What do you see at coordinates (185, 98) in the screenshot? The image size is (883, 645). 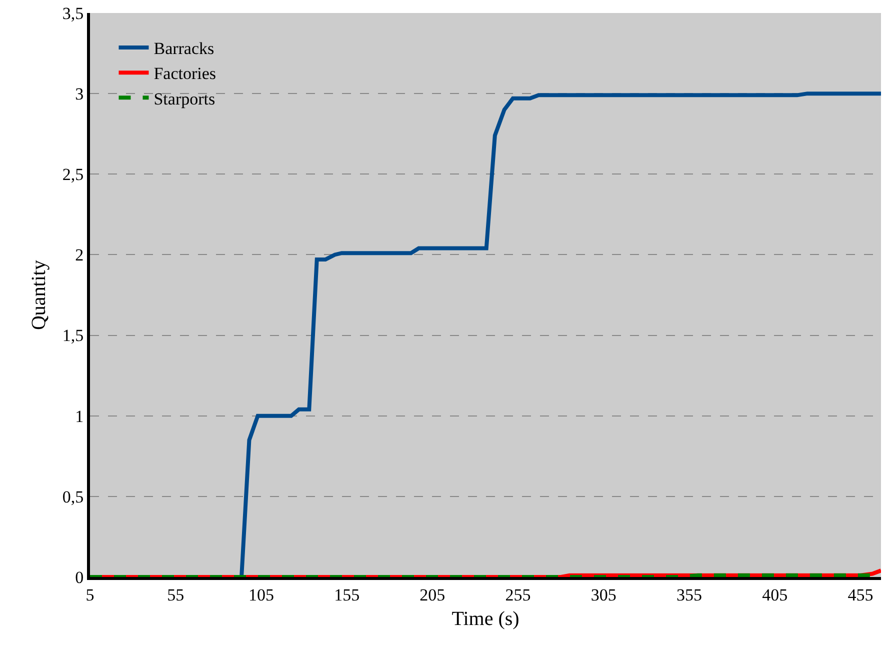 I see `legend-label: Starports` at bounding box center [185, 98].